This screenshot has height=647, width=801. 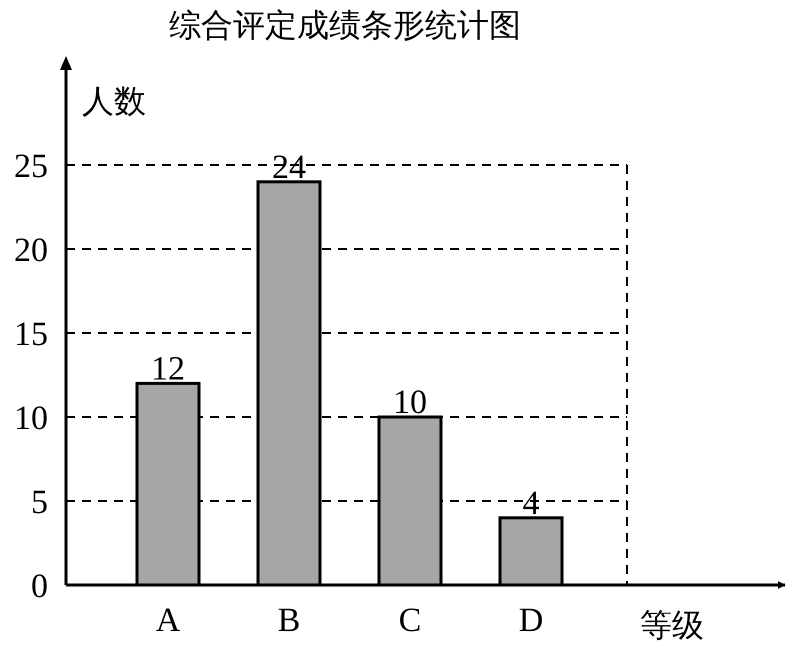 I want to click on data-label: 24, so click(x=289, y=167).